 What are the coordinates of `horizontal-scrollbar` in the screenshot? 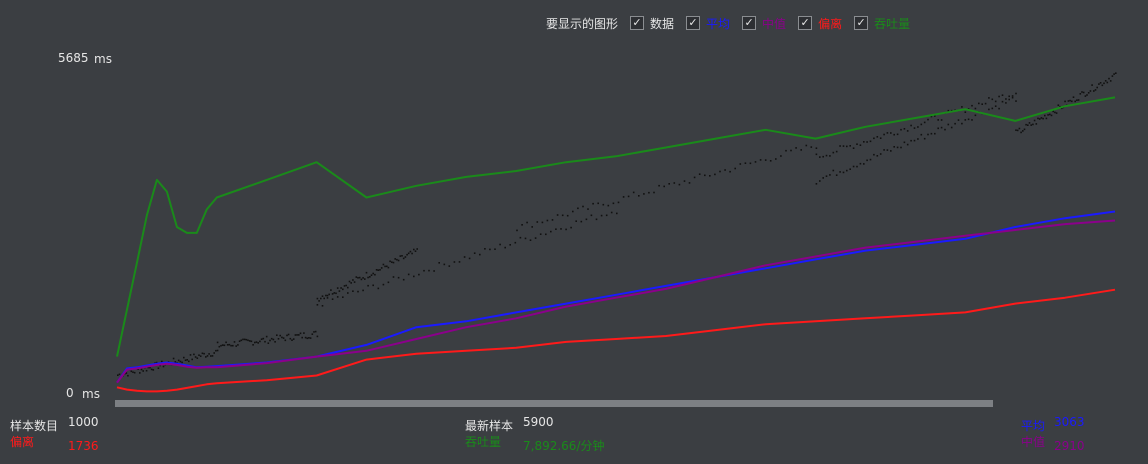 It's located at (554, 403).